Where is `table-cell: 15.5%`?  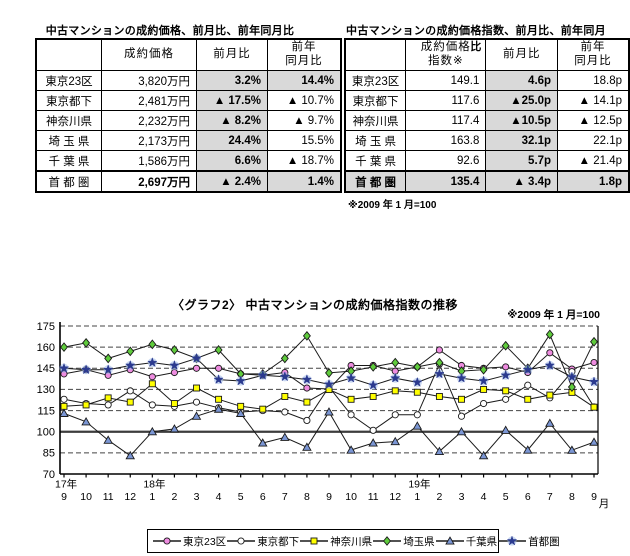
table-cell: 15.5% is located at coordinates (304, 140).